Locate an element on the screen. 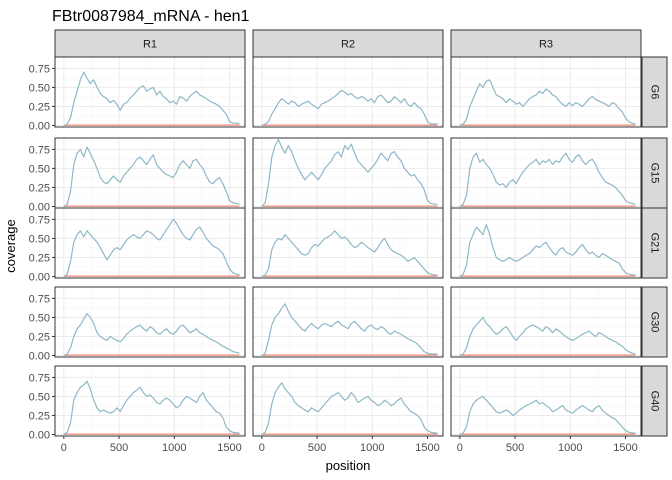 The height and width of the screenshot is (480, 672). row-strip-label-G30: G30 is located at coordinates (655, 322).